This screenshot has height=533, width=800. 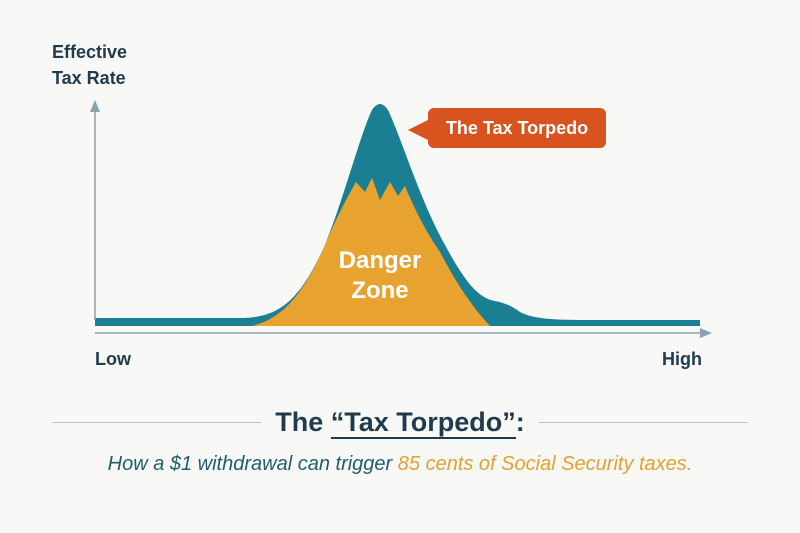 I want to click on callout-box, so click(x=517, y=128).